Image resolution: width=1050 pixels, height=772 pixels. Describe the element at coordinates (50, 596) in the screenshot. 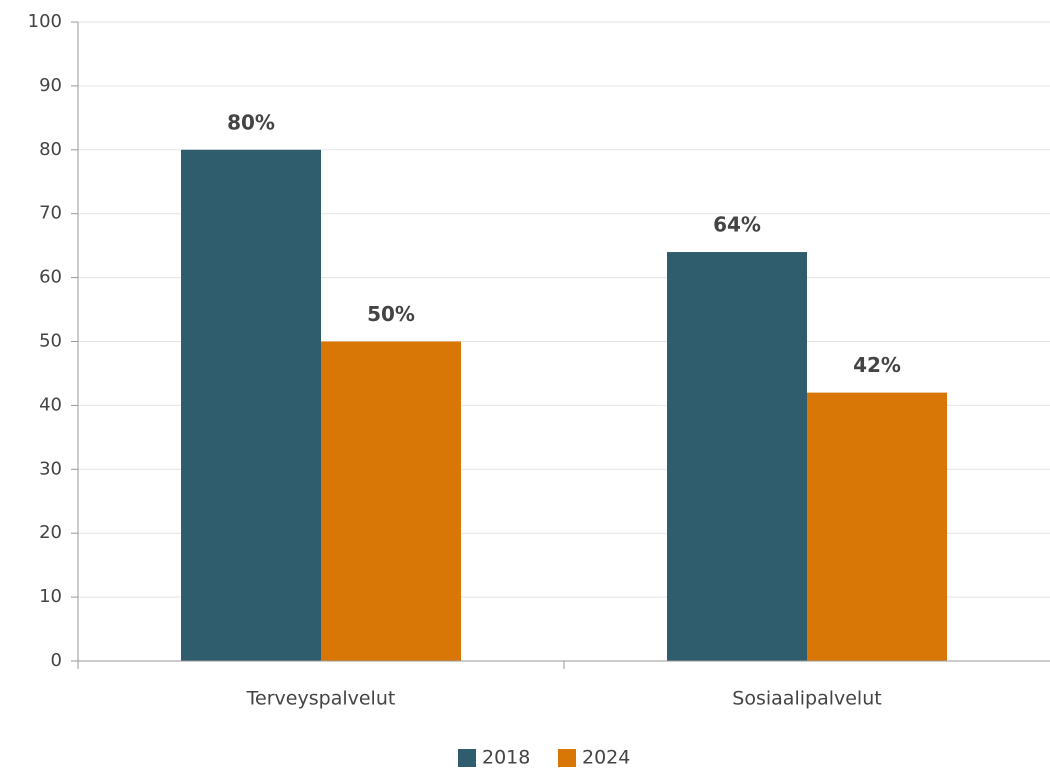

I see `y-tick-label: 10` at that location.